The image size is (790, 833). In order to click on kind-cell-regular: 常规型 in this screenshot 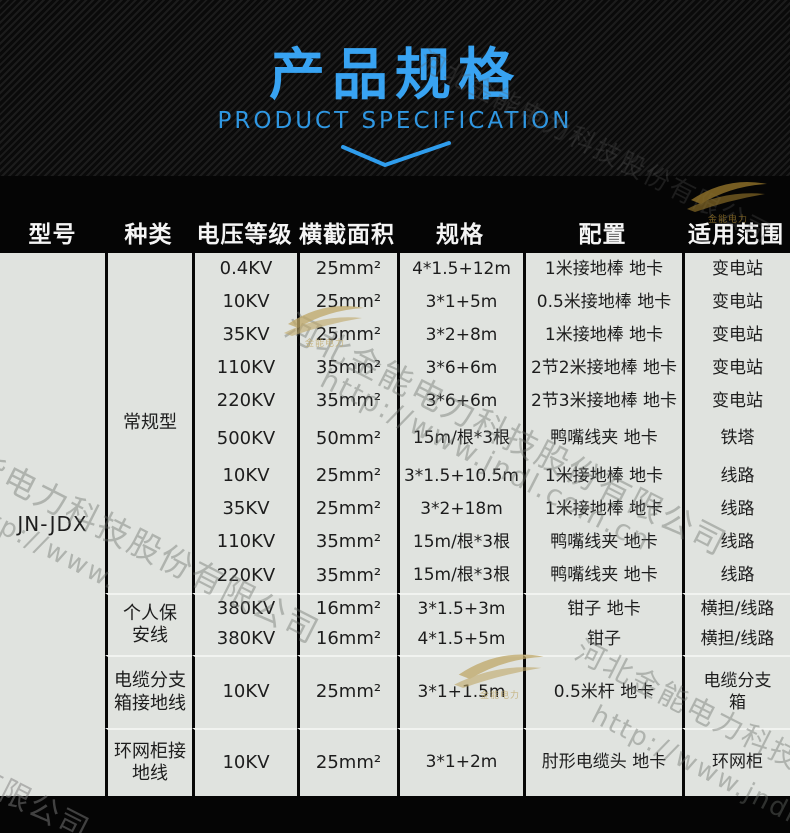, I will do `click(148, 423)`.